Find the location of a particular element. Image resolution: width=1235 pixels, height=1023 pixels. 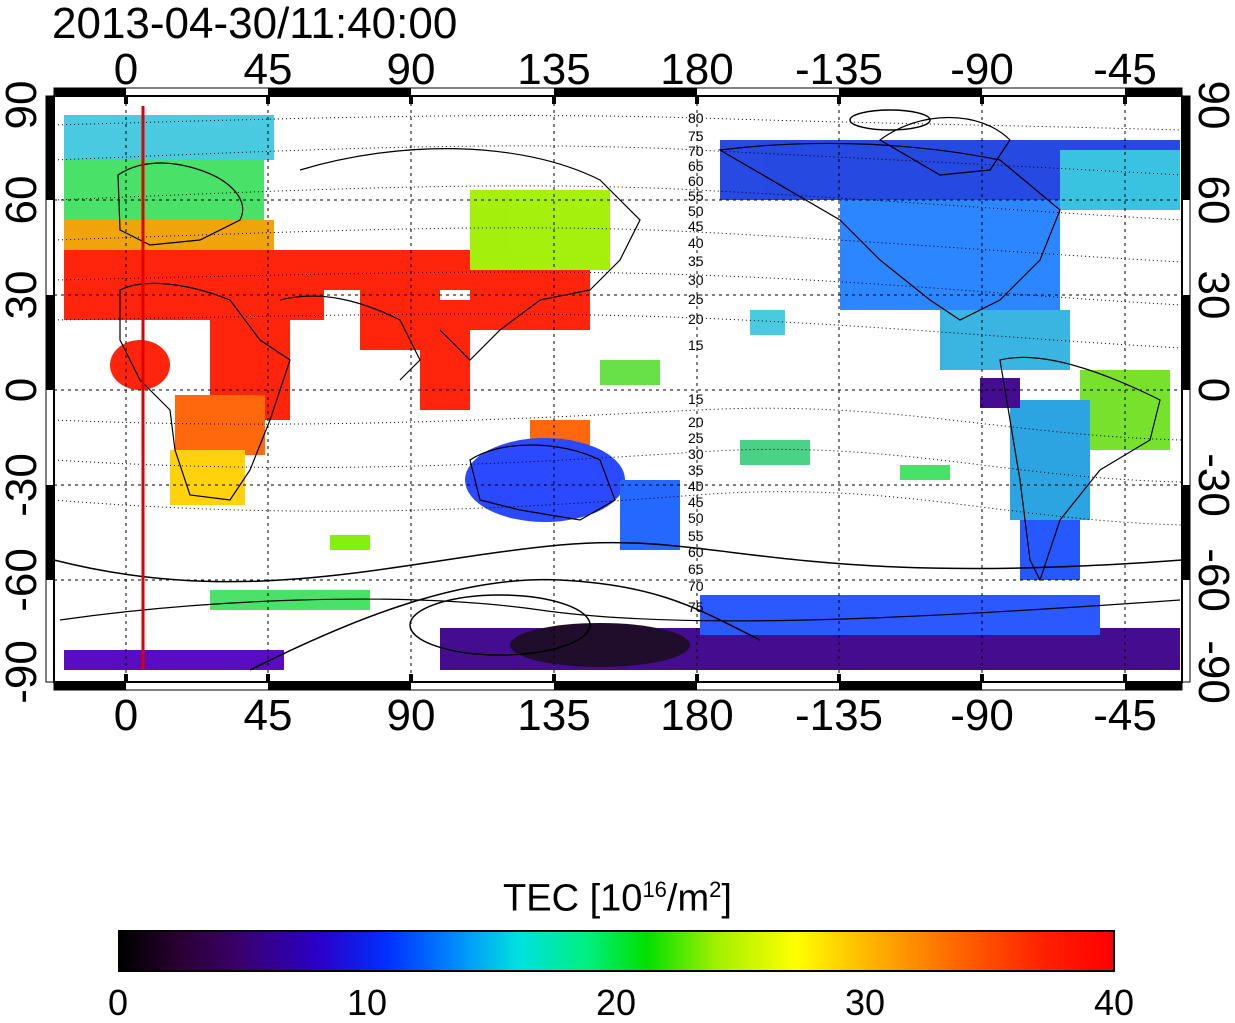

lat-tick-left: 30 is located at coordinates (23, 295).